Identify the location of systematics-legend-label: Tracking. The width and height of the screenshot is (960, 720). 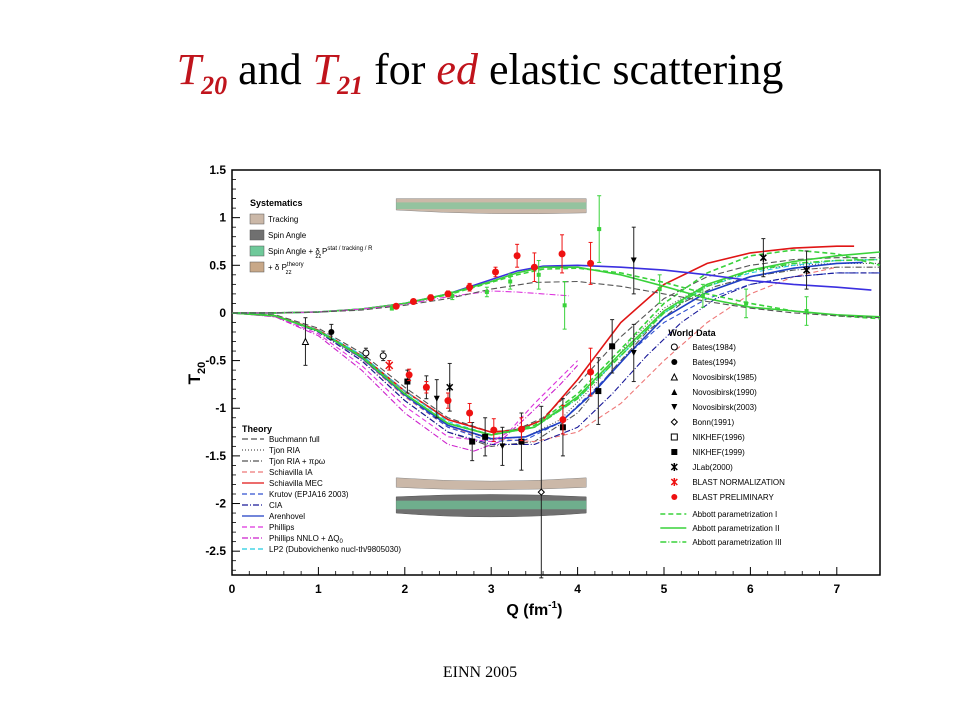
(283, 219).